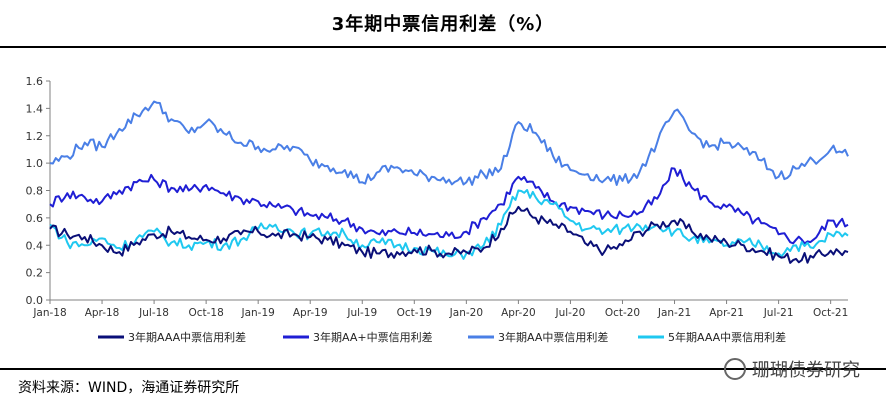 This screenshot has height=407, width=886. What do you see at coordinates (553, 337) in the screenshot?
I see `legend-label: 3年期AA中票信用利差` at bounding box center [553, 337].